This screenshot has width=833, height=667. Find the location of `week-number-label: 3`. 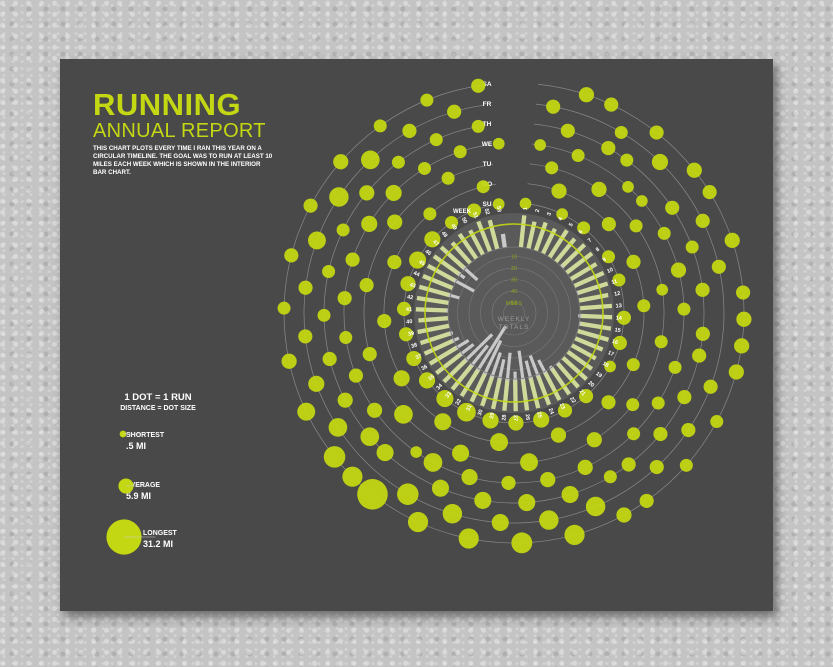

week-number-label: 3 is located at coordinates (549, 214).